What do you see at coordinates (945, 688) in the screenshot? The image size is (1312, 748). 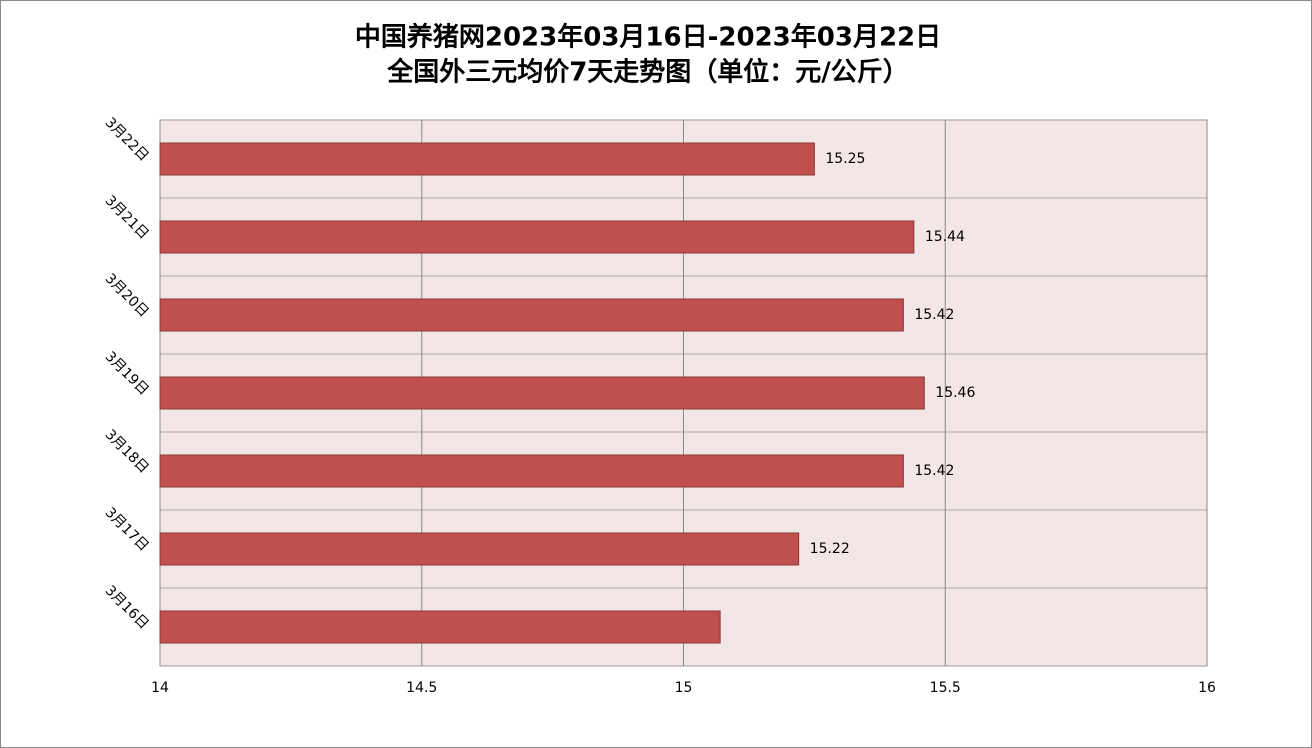 I see `x-tick-label: 15.5` at bounding box center [945, 688].